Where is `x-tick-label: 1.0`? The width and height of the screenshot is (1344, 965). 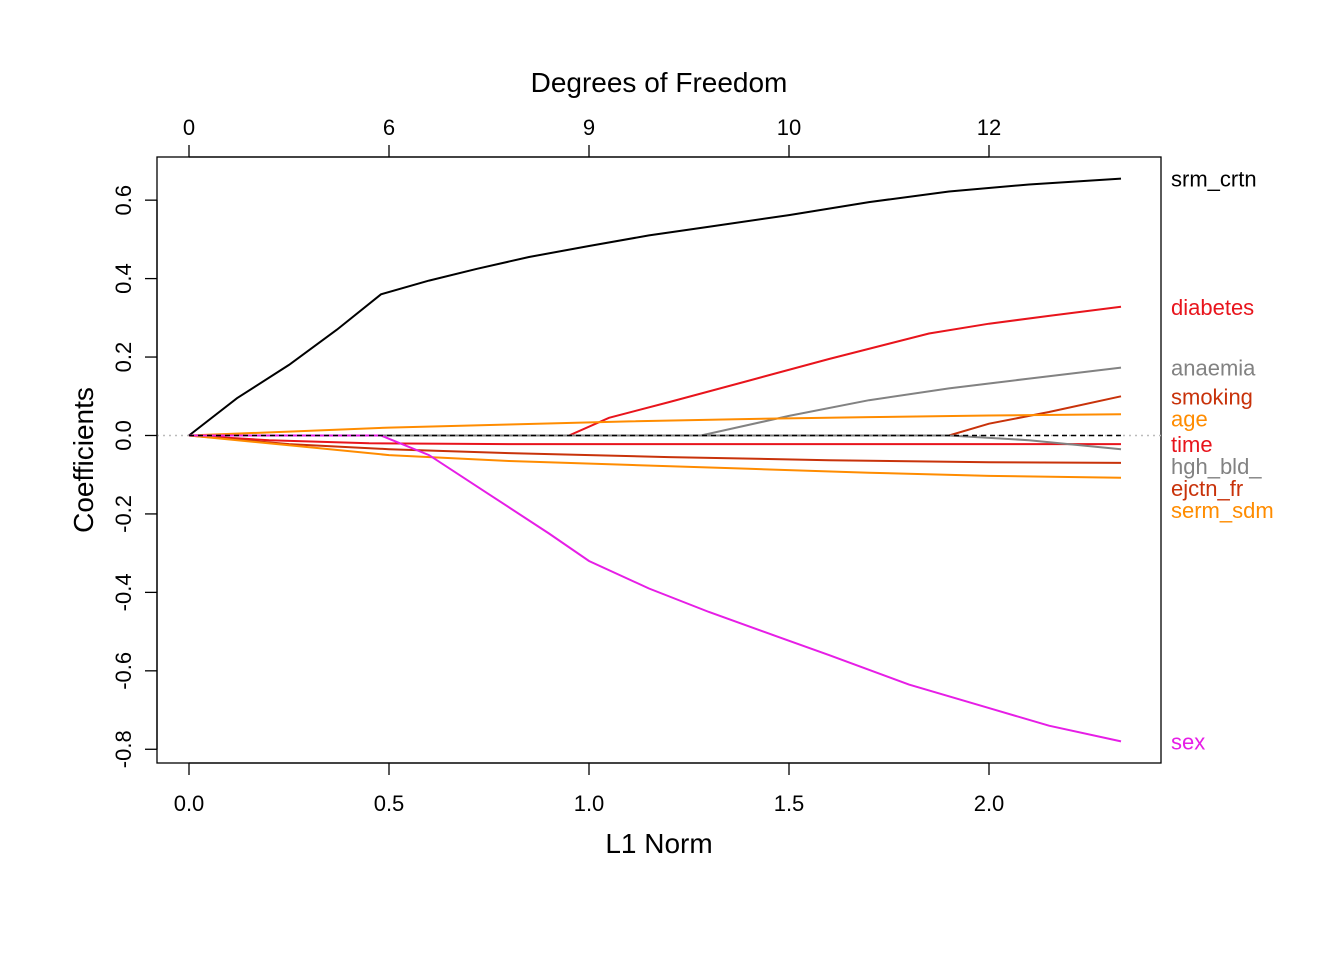
x-tick-label: 1.0 is located at coordinates (589, 803).